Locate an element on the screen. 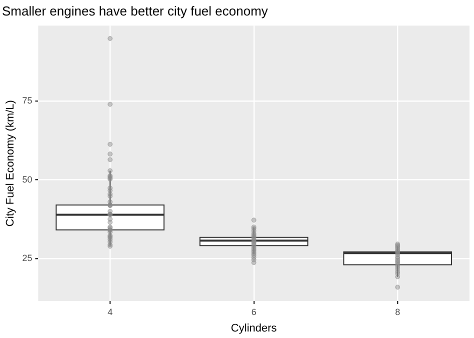 The height and width of the screenshot is (338, 474). x-tick-label: 8 is located at coordinates (397, 311).